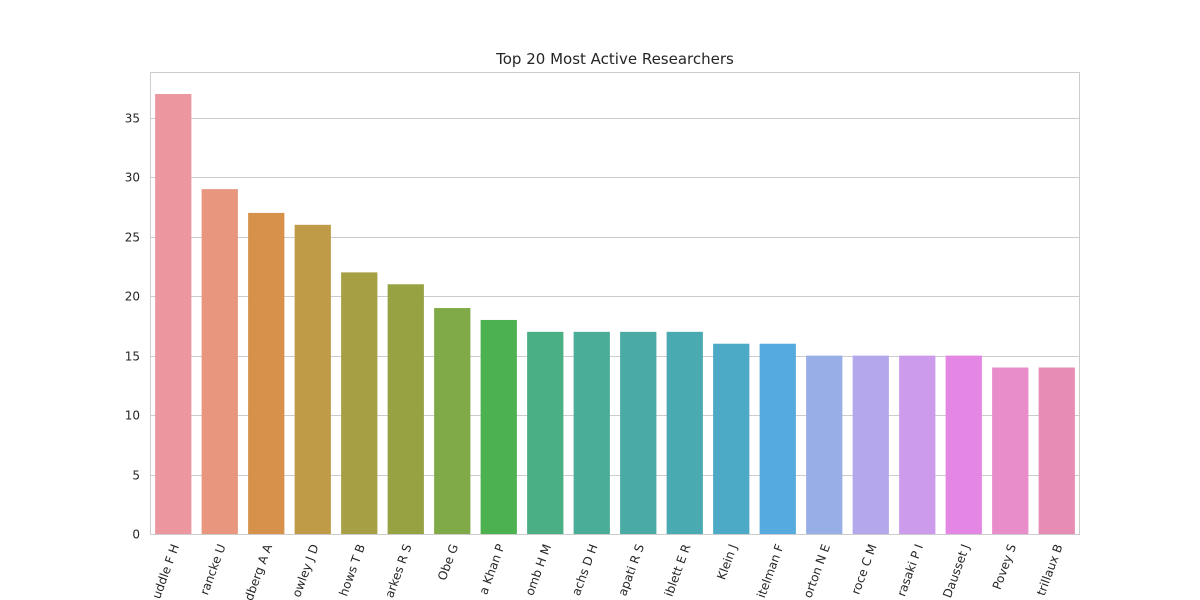 This screenshot has width=1200, height=600. Describe the element at coordinates (132, 297) in the screenshot. I see `y-tick-label: 20` at that location.